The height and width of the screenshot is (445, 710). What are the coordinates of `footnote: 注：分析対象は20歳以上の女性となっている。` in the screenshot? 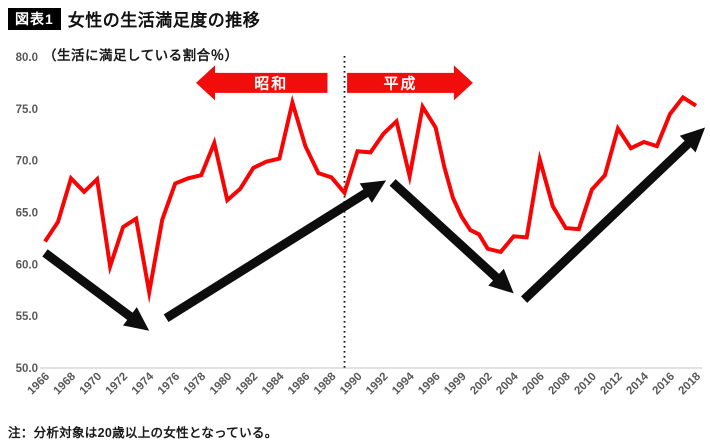 It's located at (143, 433).